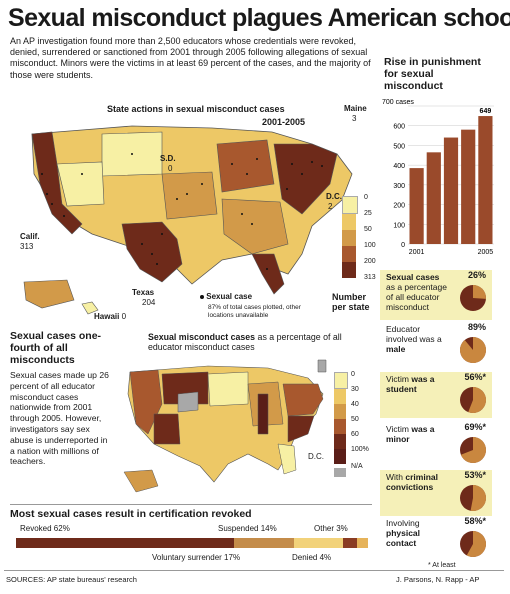 The width and height of the screenshot is (510, 594). I want to click on pie-stat-percent: 56%*, so click(475, 377).